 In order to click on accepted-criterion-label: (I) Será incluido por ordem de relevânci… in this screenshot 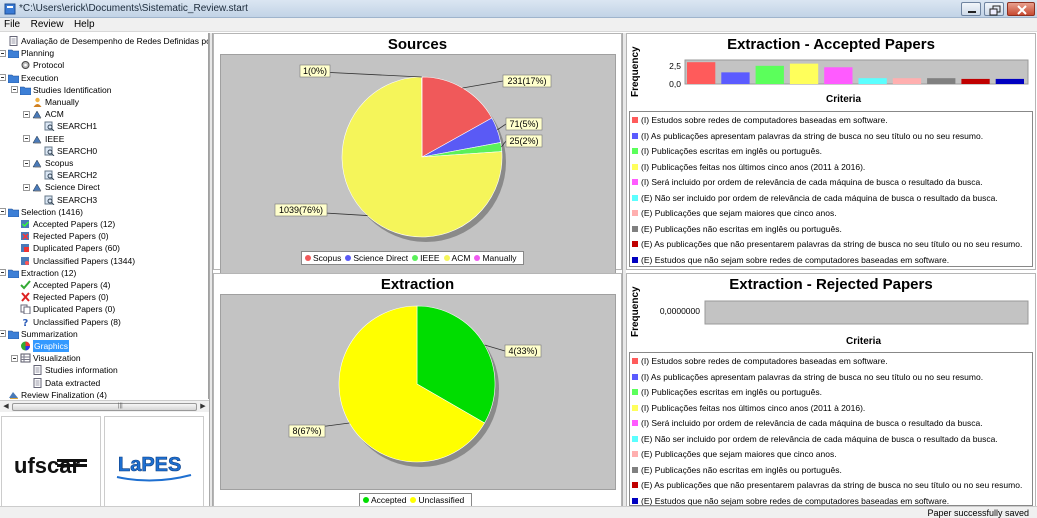, I will do `click(812, 182)`.